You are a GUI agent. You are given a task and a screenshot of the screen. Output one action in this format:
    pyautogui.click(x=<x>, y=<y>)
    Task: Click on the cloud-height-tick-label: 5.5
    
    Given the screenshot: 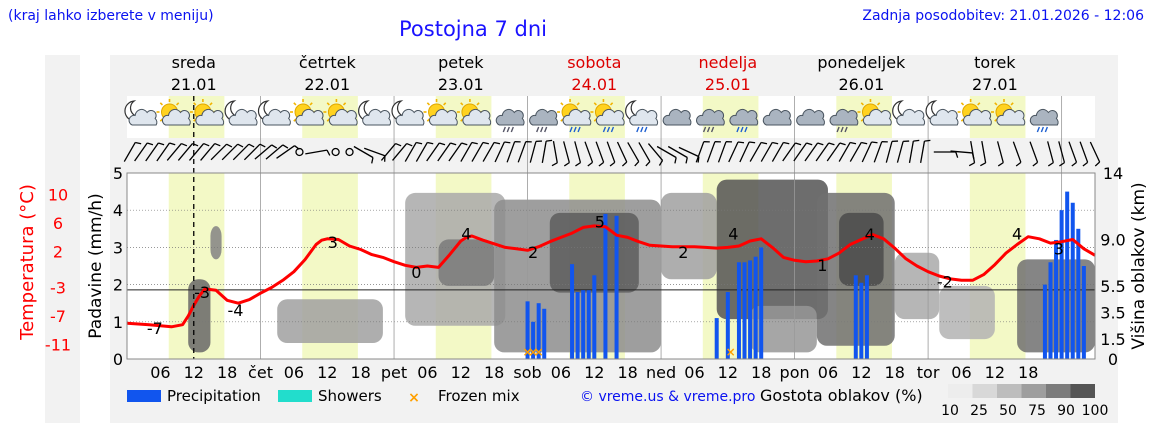 What is the action you would take?
    pyautogui.click(x=1112, y=286)
    